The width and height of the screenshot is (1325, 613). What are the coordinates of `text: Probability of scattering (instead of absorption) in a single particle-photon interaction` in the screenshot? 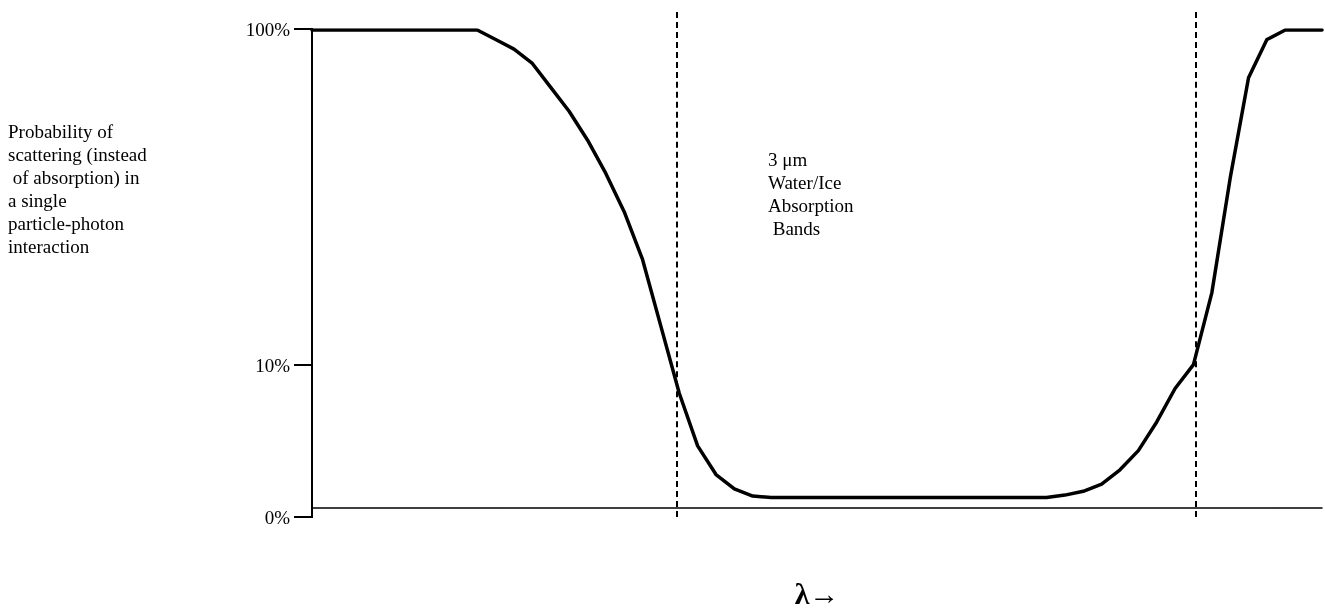 It's located at (78, 189).